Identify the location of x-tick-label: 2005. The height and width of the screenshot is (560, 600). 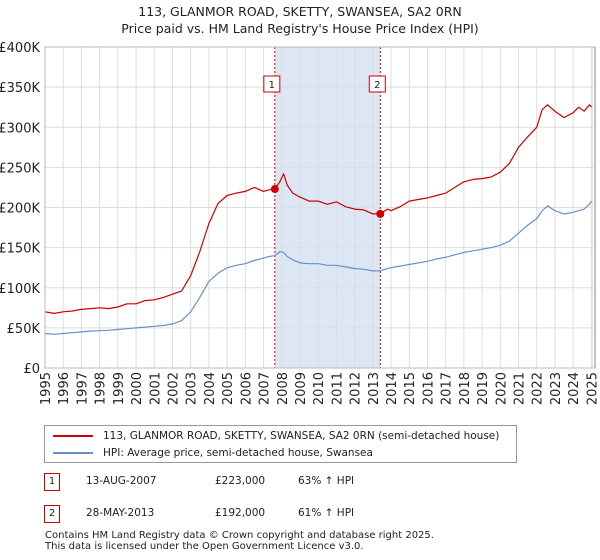
(228, 388).